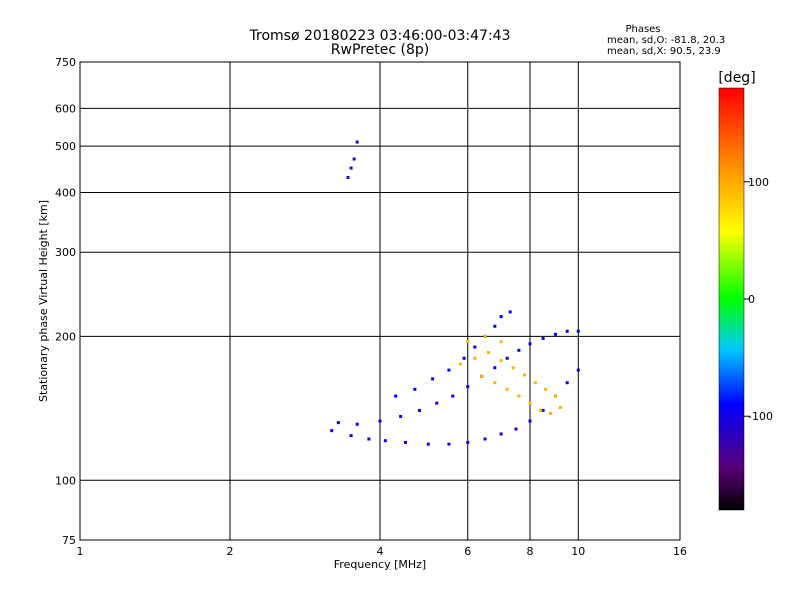 Image resolution: width=800 pixels, height=600 pixels. What do you see at coordinates (80, 551) in the screenshot?
I see `x-tick-label: 1` at bounding box center [80, 551].